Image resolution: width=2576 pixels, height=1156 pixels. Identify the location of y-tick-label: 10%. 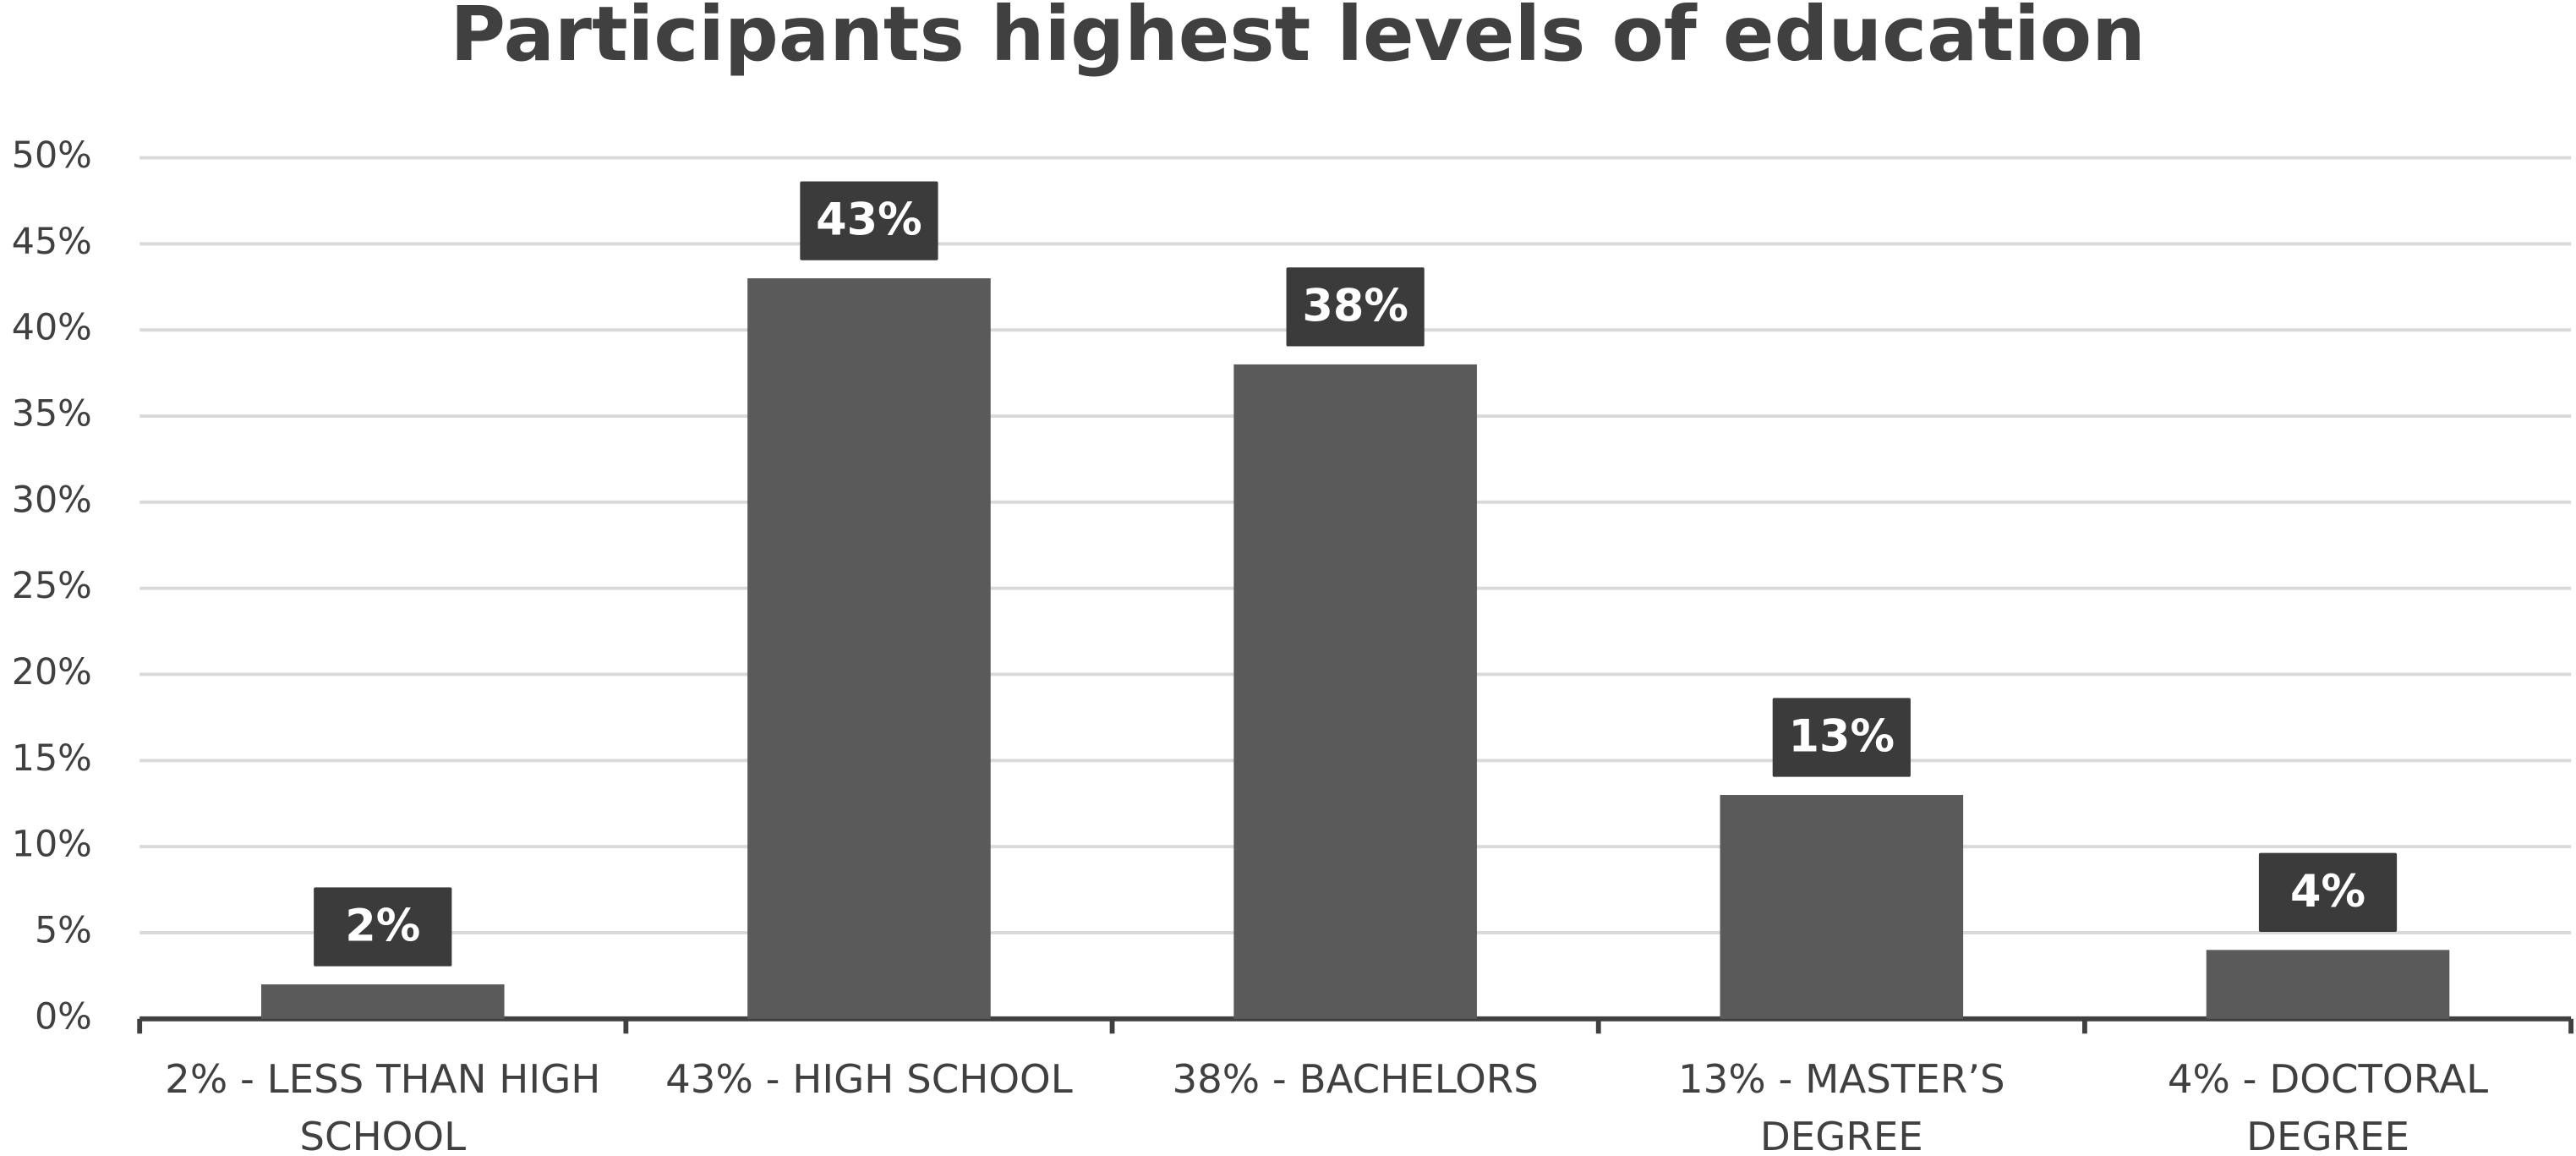
(52, 845).